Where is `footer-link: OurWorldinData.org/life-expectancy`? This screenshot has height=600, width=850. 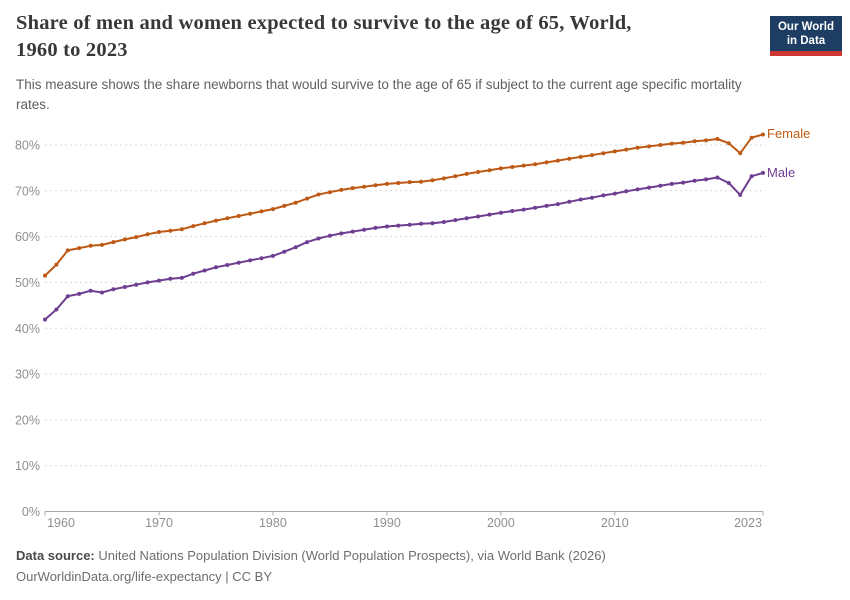 footer-link: OurWorldinData.org/life-expectancy is located at coordinates (119, 576).